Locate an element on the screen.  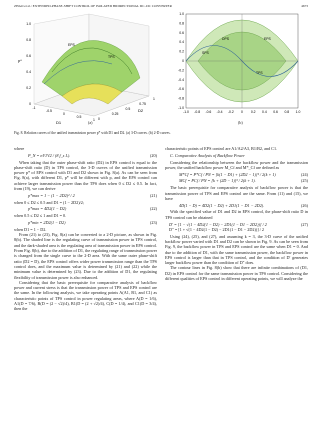
region-label: EPS is located at coordinates (268, 39).